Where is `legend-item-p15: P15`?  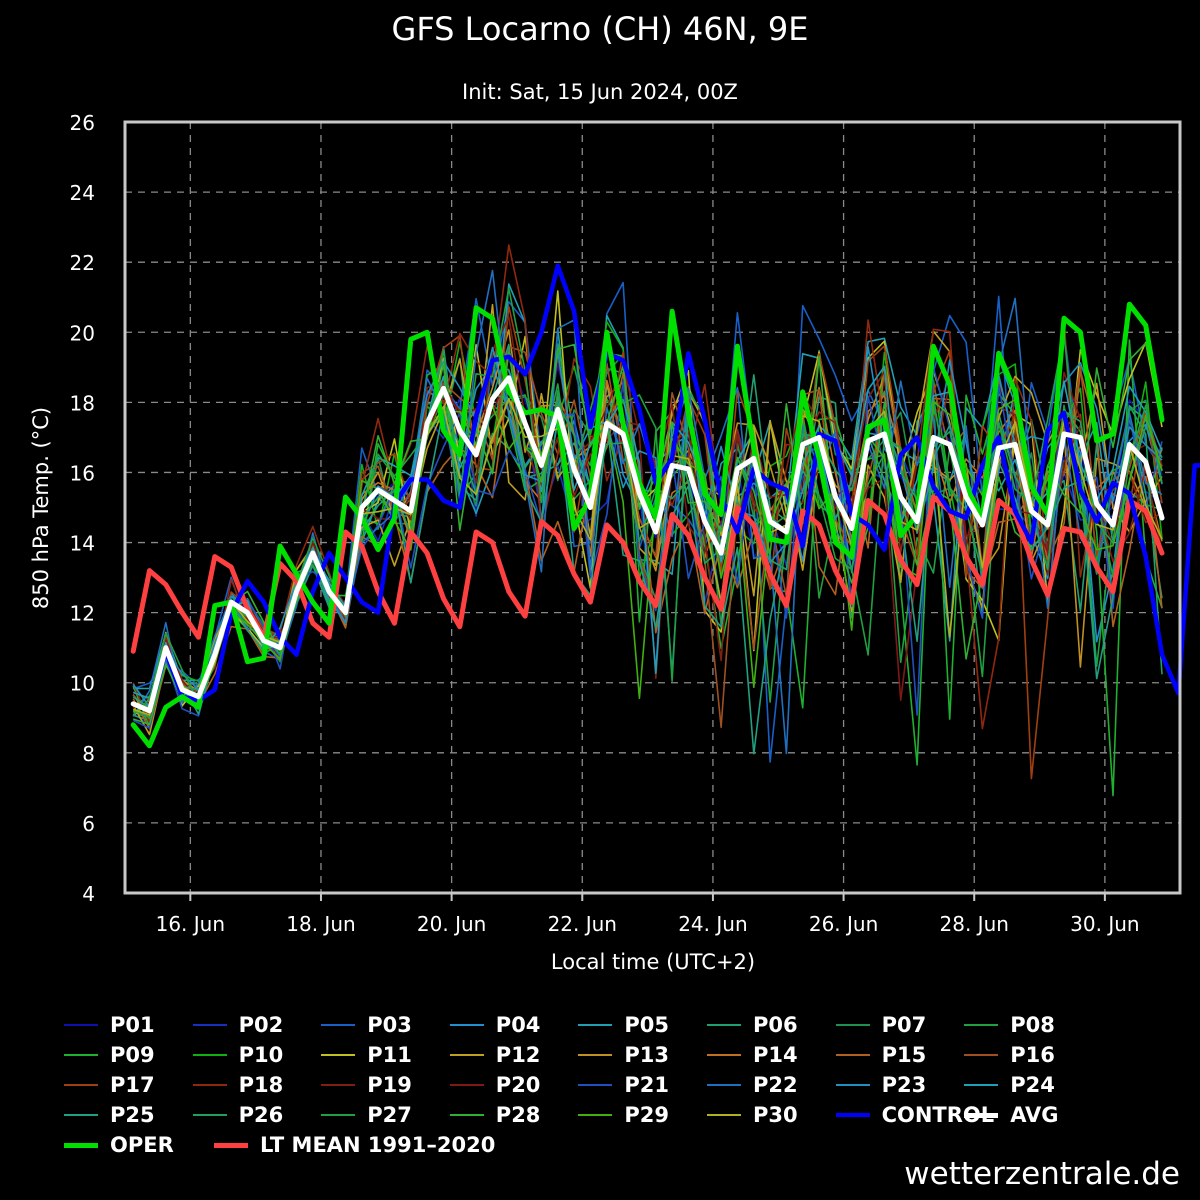
legend-item-p15: P15 is located at coordinates (881, 1055).